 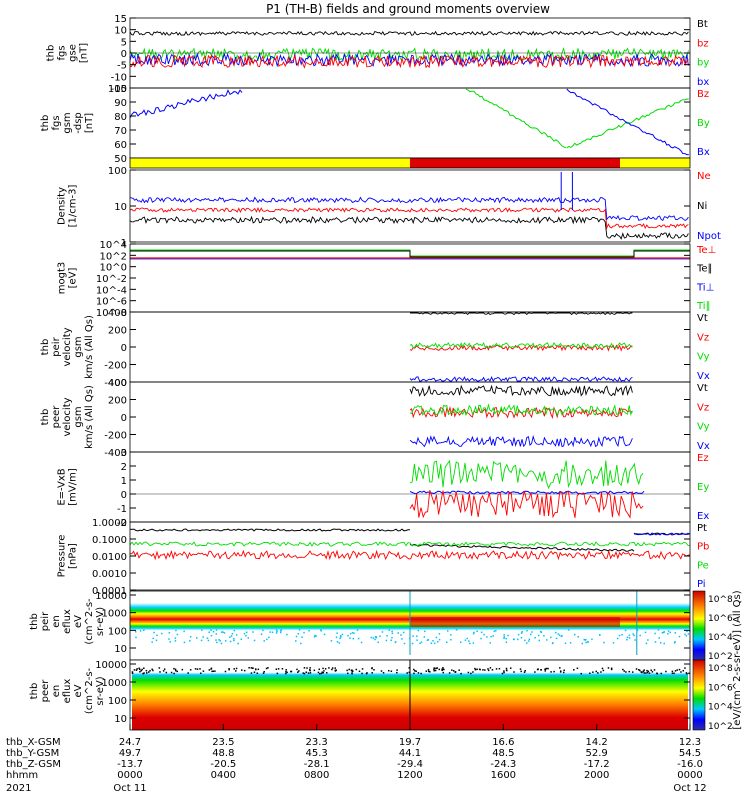 I want to click on panel-fgs-gsm: 100 90 80 70 60 50 thb fgs gsm -dsp [nT] Bz By Bx, so click(x=375, y=124).